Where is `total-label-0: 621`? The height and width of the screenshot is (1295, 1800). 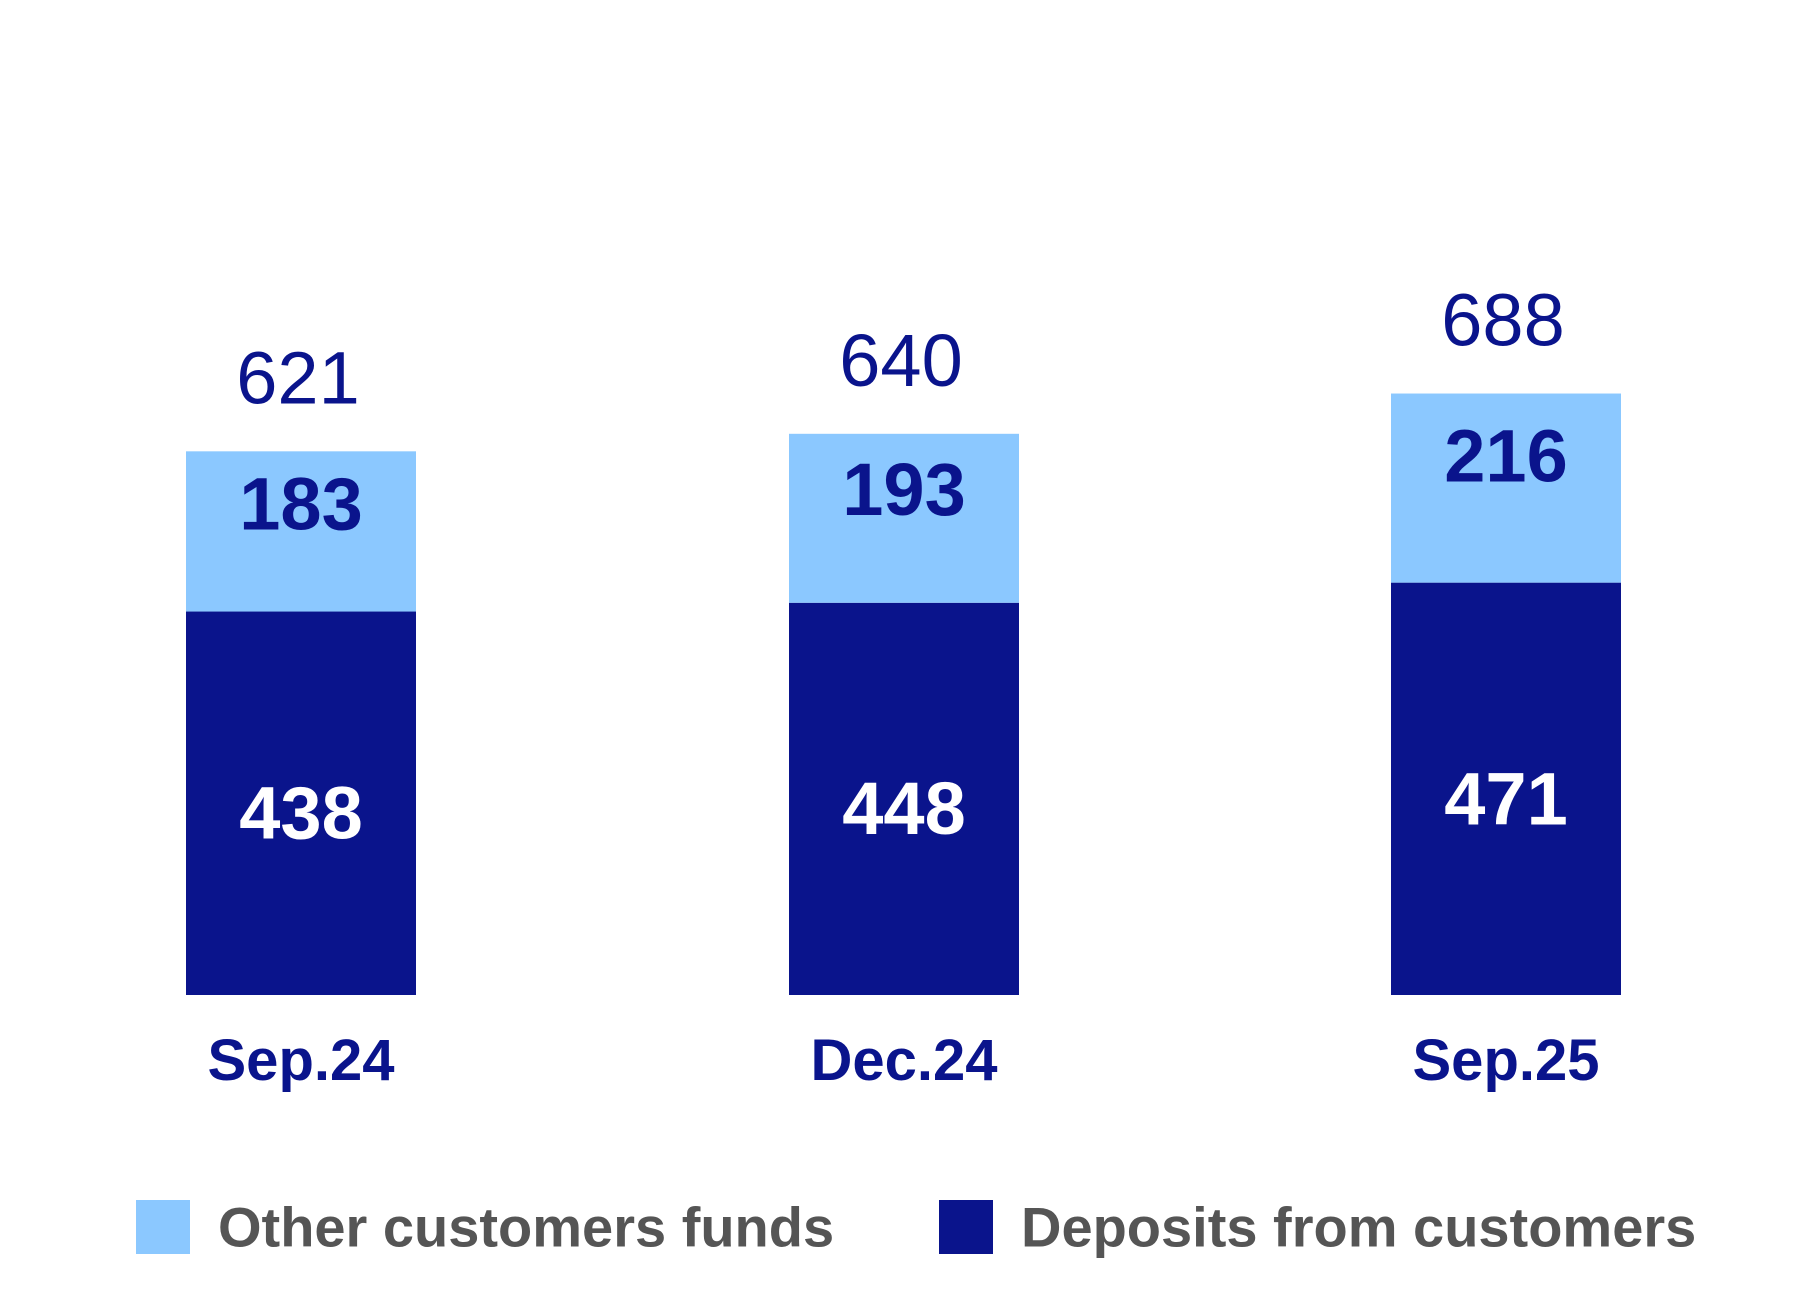
total-label-0: 621 is located at coordinates (297, 377).